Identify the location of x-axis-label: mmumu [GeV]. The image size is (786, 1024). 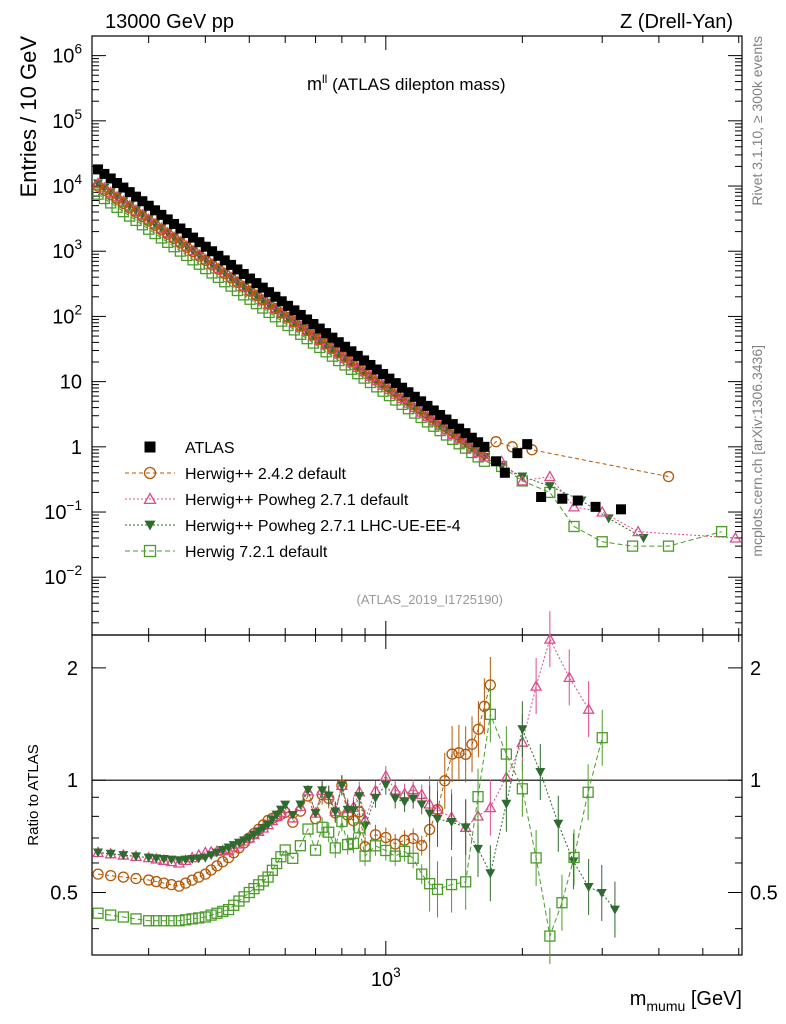
(686, 1001).